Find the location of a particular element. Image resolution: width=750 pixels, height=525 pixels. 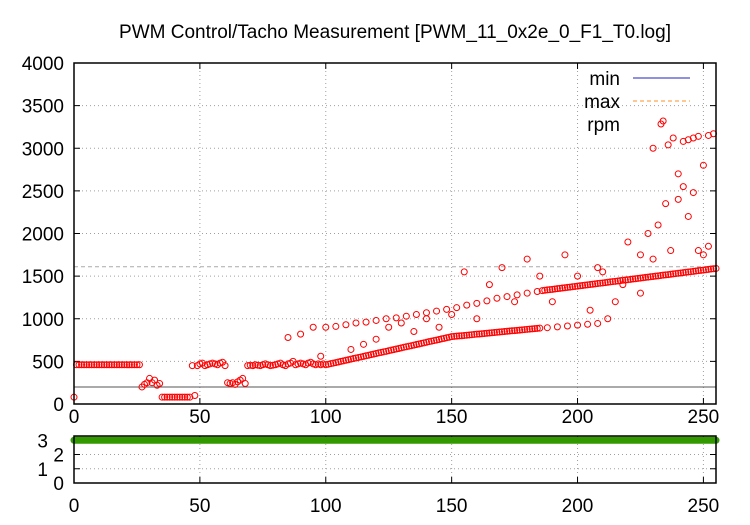

plot-frame-lower is located at coordinates (395, 459).